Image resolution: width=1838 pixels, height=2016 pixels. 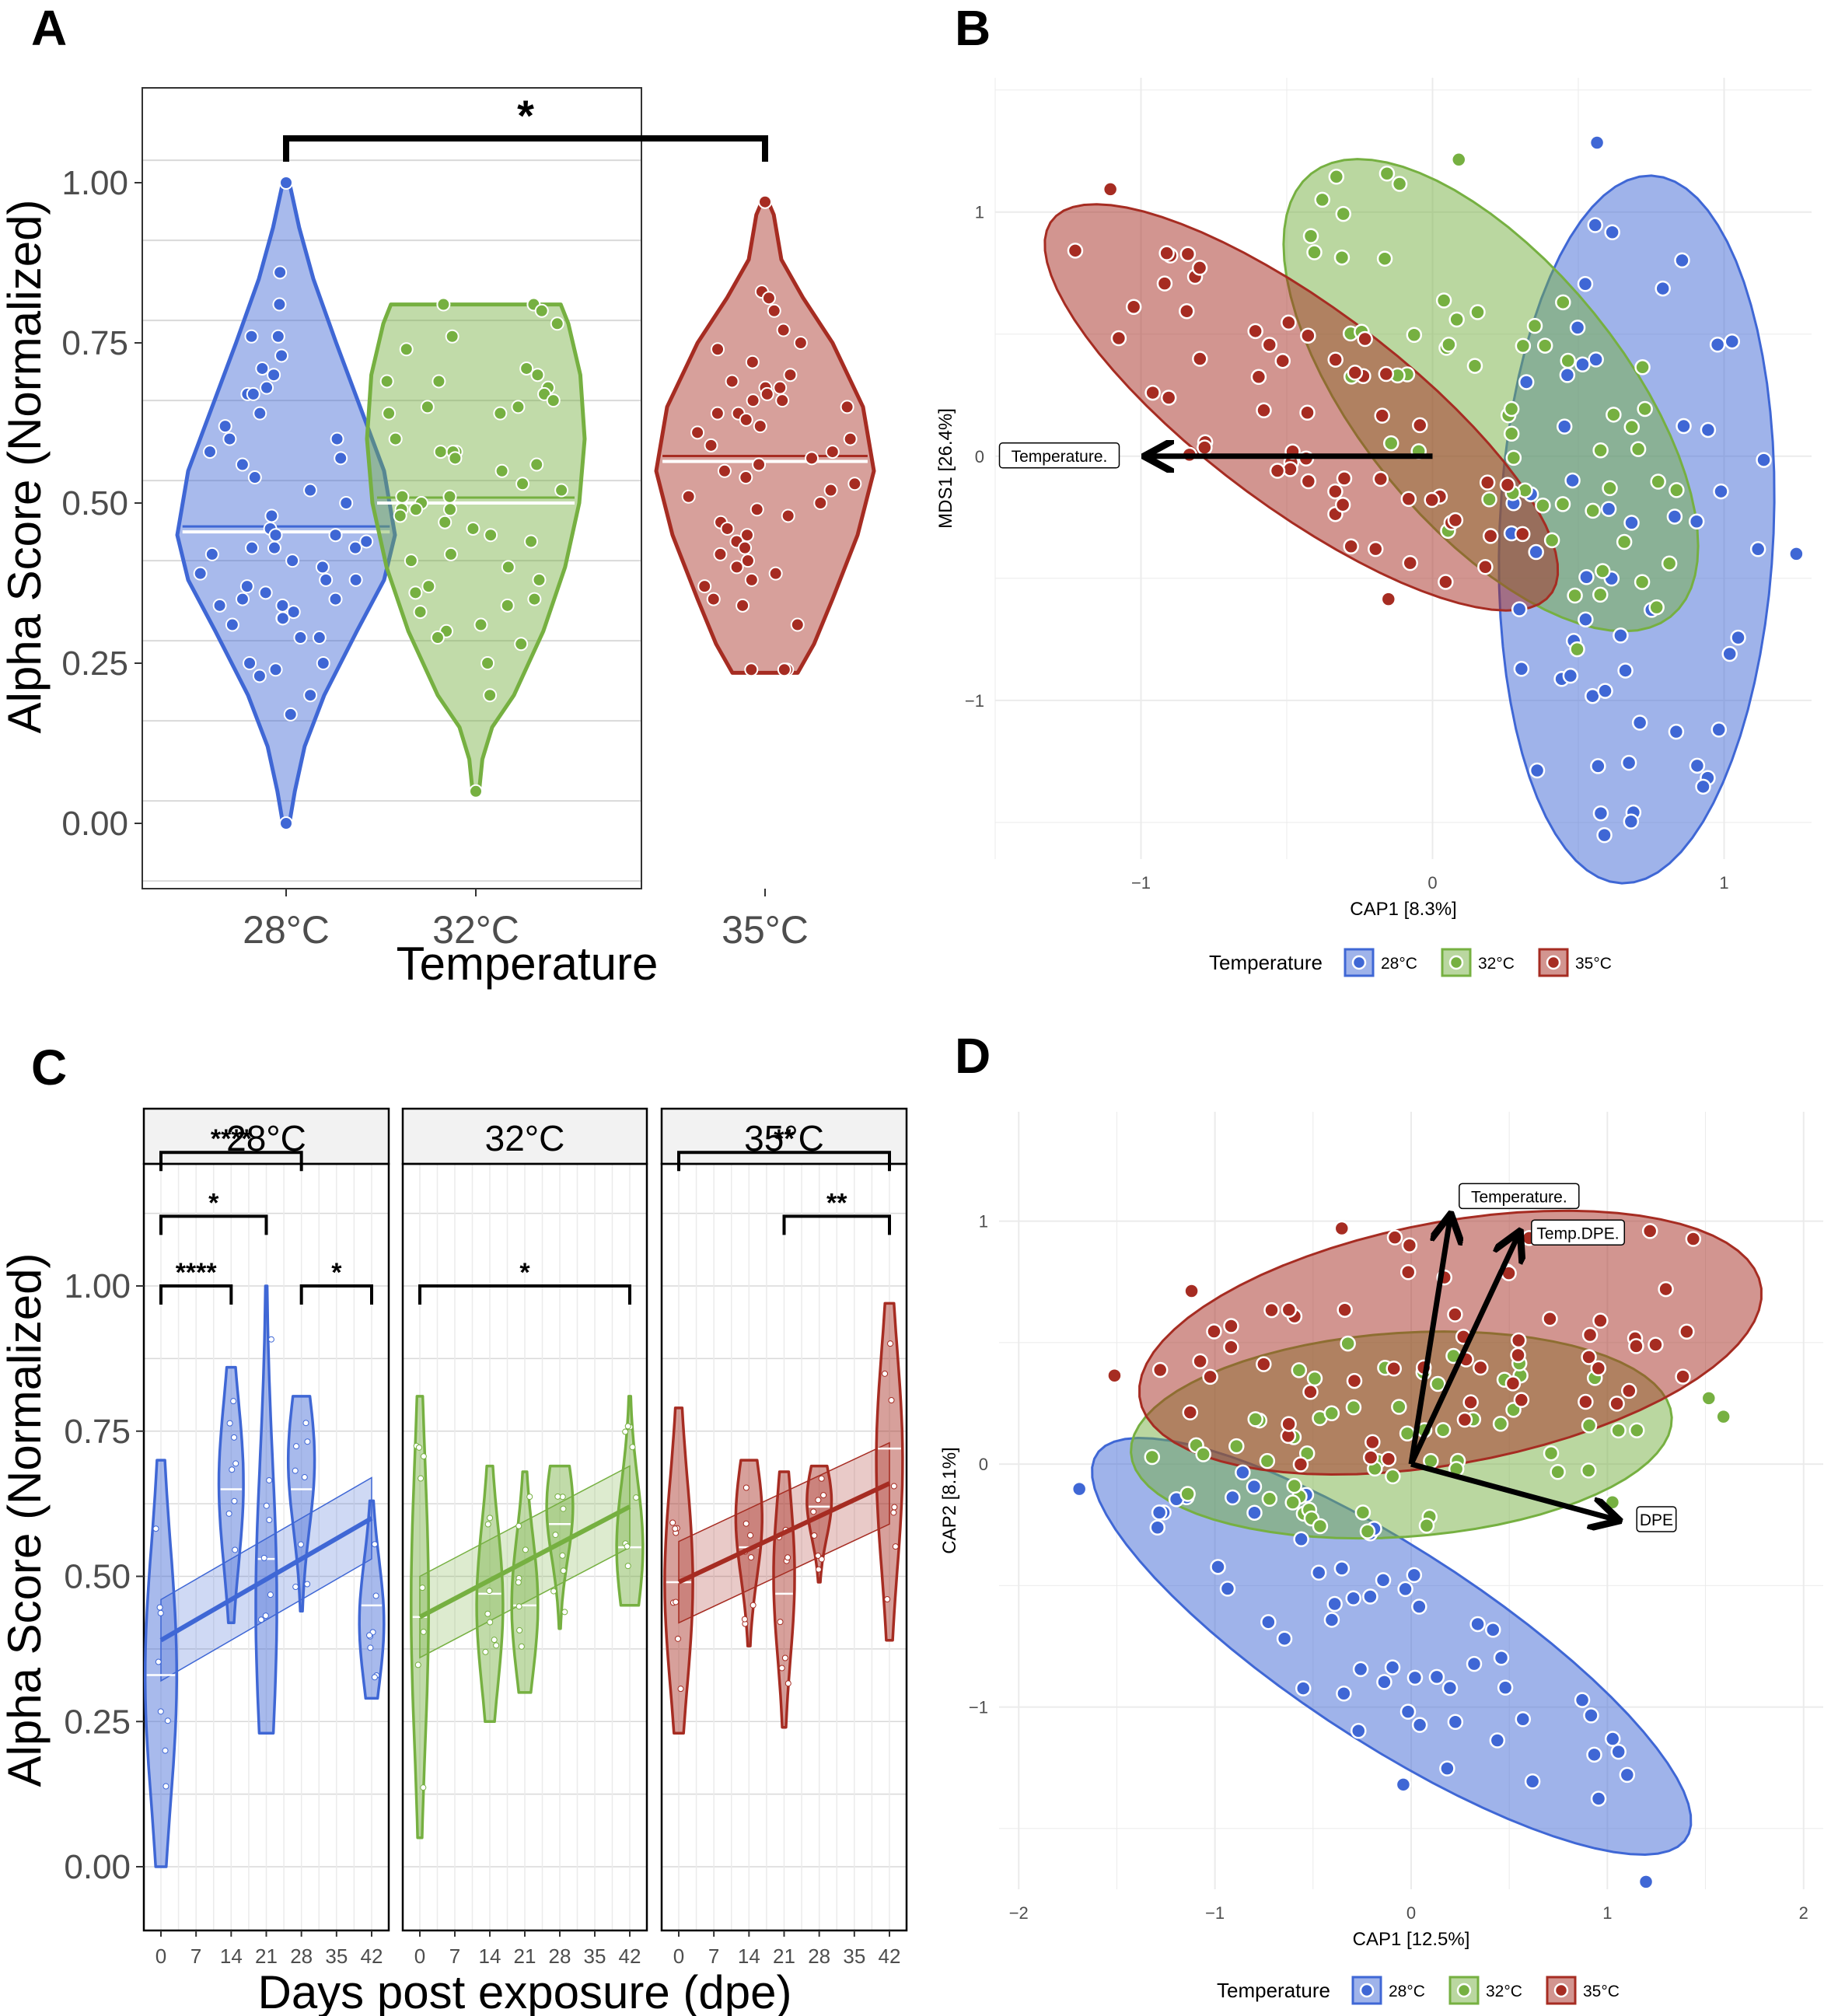 What do you see at coordinates (1411, 1939) in the screenshot?
I see `x-axis-title: CAP1 [12.5%]` at bounding box center [1411, 1939].